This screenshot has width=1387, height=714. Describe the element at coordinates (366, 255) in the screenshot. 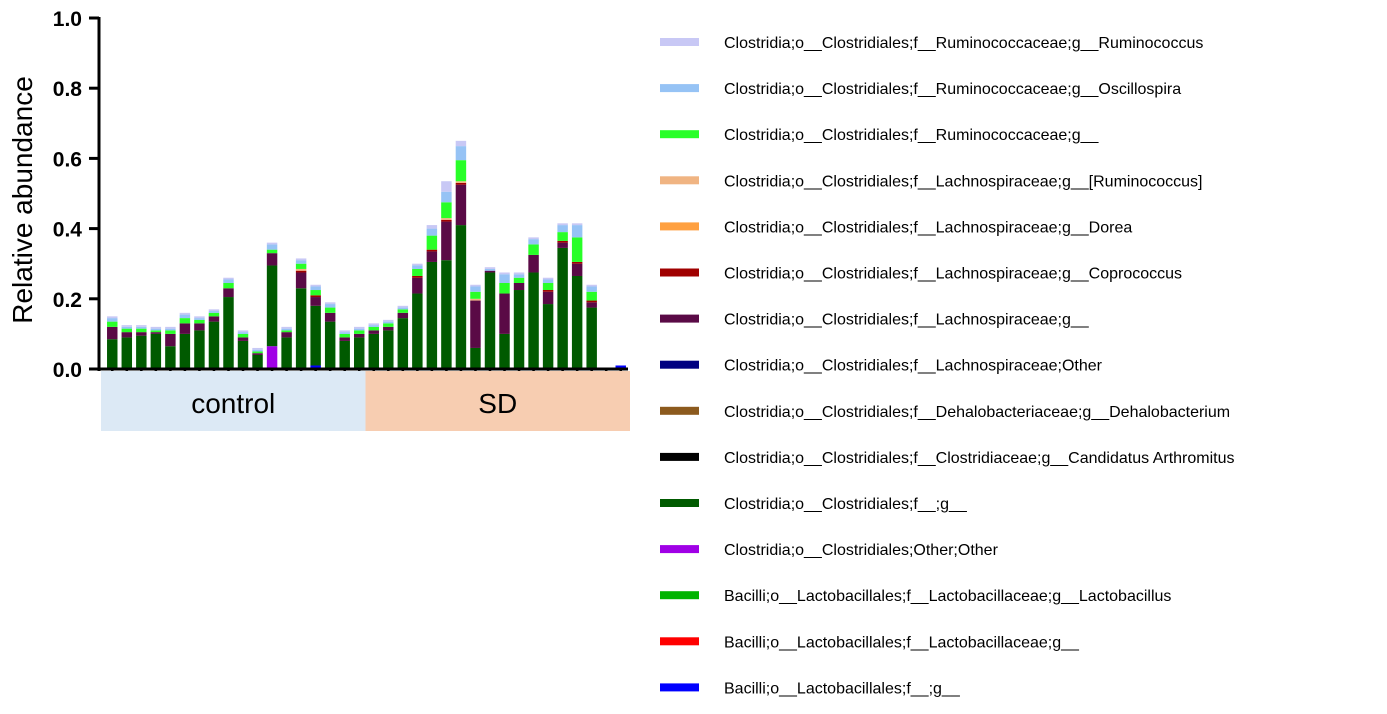

I see `bars-layer` at that location.